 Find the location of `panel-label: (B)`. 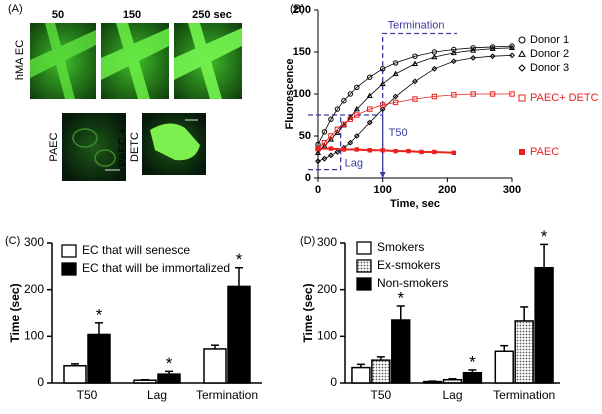

panel-label: (B) is located at coordinates (297, 9).